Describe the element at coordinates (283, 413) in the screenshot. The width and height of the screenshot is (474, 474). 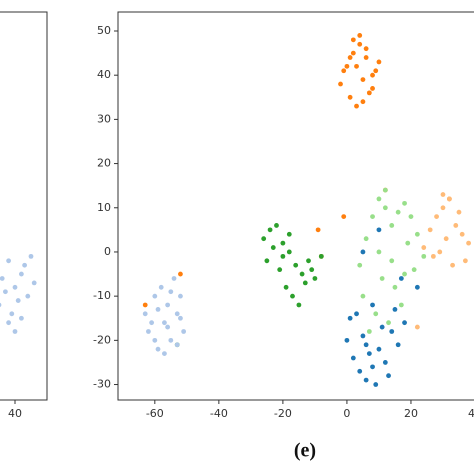
I see `x-tick-label: -20` at that location.